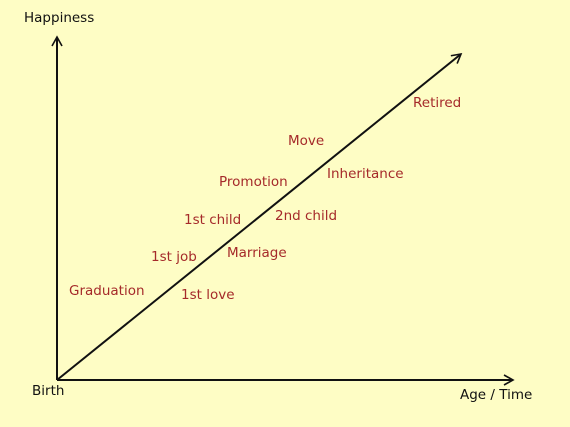 This screenshot has height=427, width=570. I want to click on origin-label: Birth, so click(48, 391).